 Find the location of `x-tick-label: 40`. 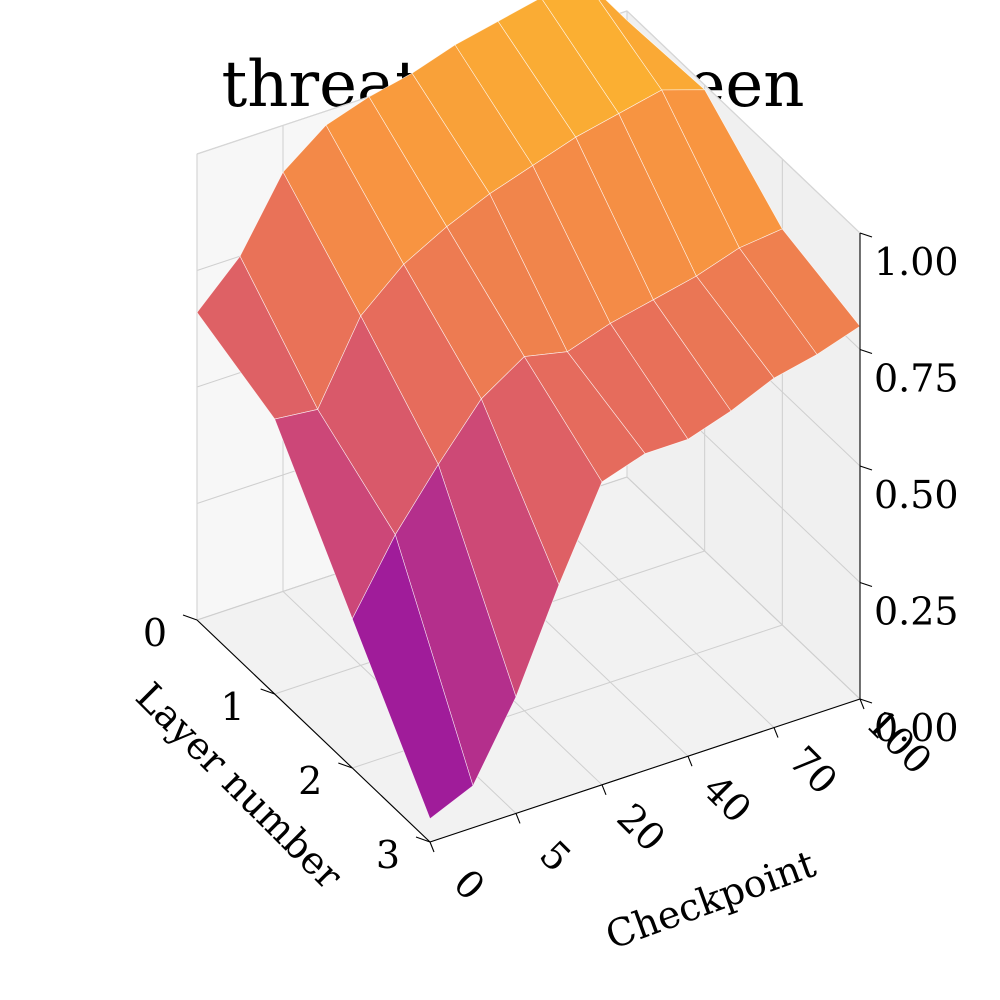

x-tick-label: 40 is located at coordinates (727, 798).